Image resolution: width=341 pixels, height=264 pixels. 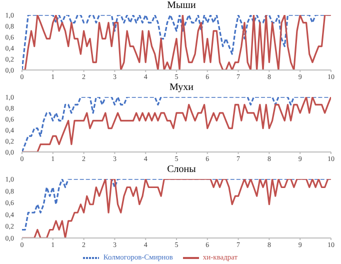 I want to click on chart-title: Слоны, so click(x=181, y=170).